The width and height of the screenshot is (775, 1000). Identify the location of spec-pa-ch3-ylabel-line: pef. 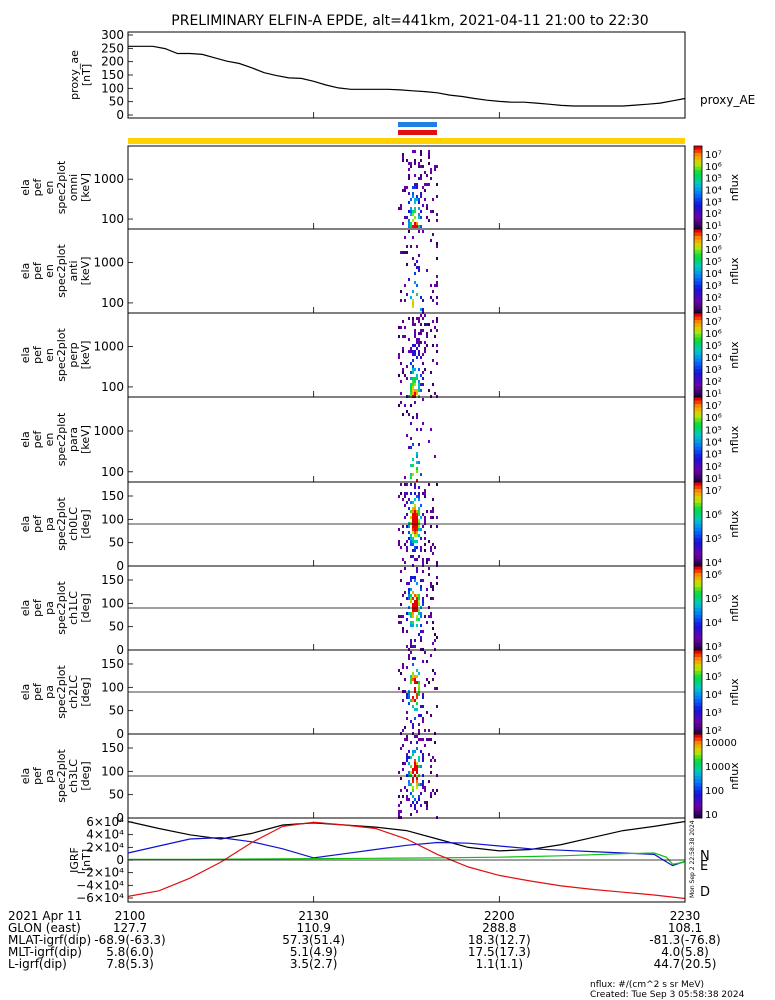
(37, 775).